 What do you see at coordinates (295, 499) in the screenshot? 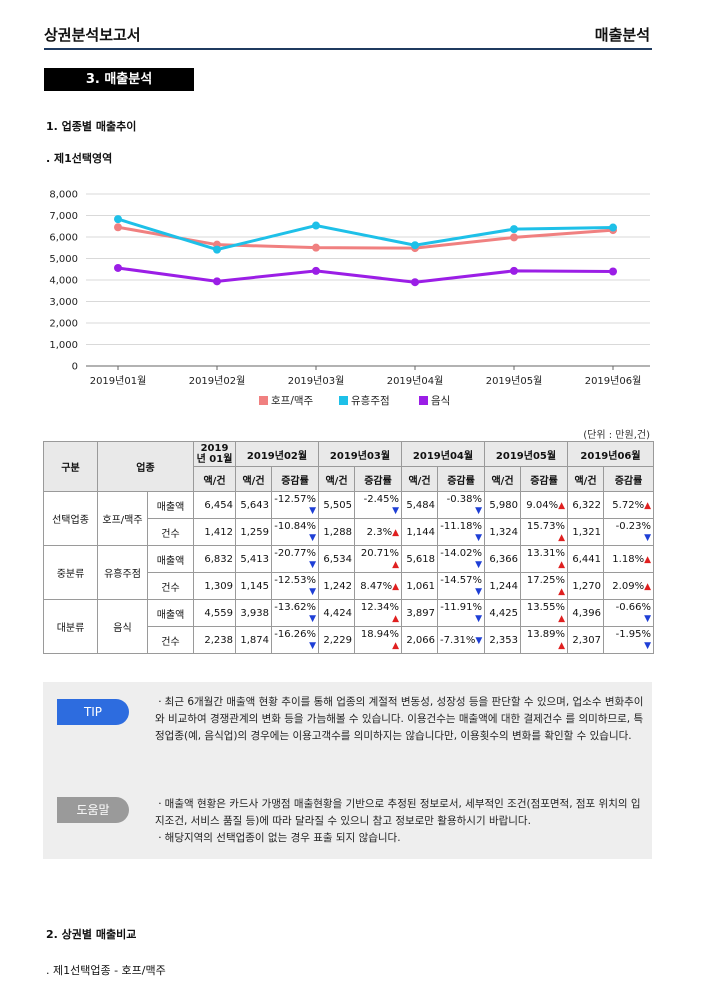
I see `change-value: -12.57%` at bounding box center [295, 499].